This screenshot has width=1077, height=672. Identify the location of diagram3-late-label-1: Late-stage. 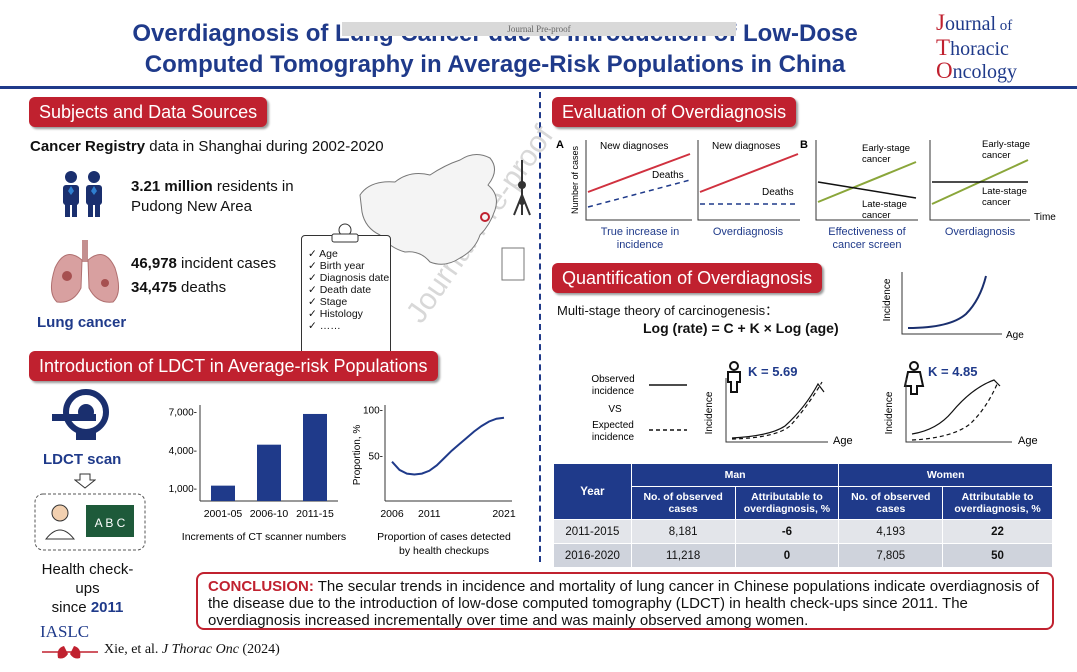
(884, 204).